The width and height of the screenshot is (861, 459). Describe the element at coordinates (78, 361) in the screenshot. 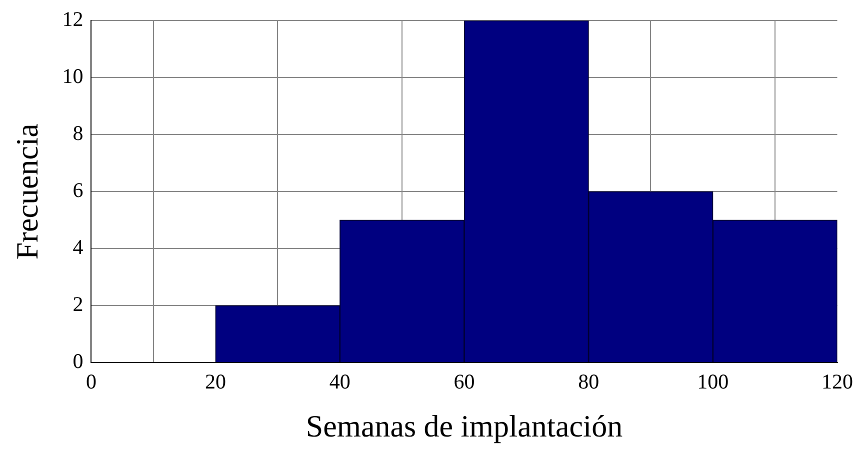

I see `y-tick-label: 0` at that location.